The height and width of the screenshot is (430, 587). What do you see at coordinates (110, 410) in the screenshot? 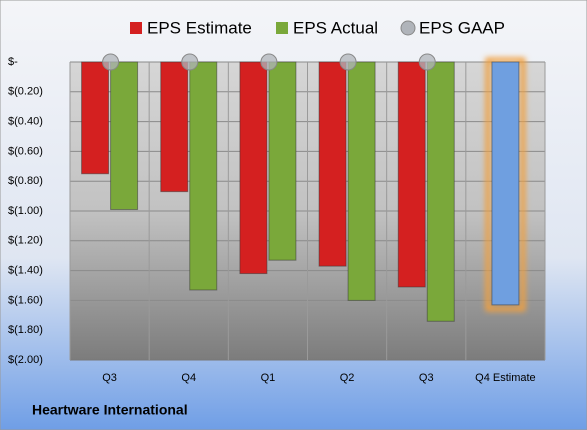
I see `footer: Heartware International` at bounding box center [110, 410].